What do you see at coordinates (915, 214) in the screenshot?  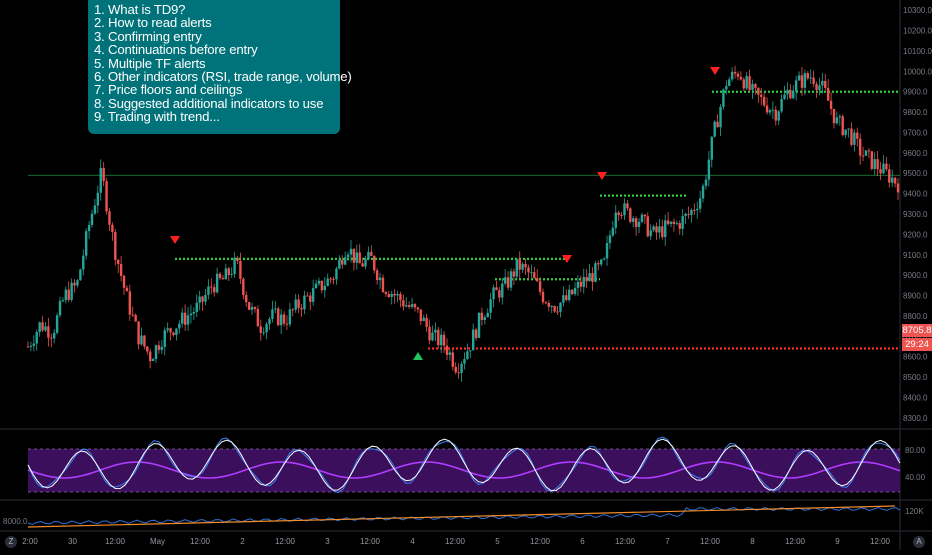 I see `price-scale-label: 9300.0` at bounding box center [915, 214].